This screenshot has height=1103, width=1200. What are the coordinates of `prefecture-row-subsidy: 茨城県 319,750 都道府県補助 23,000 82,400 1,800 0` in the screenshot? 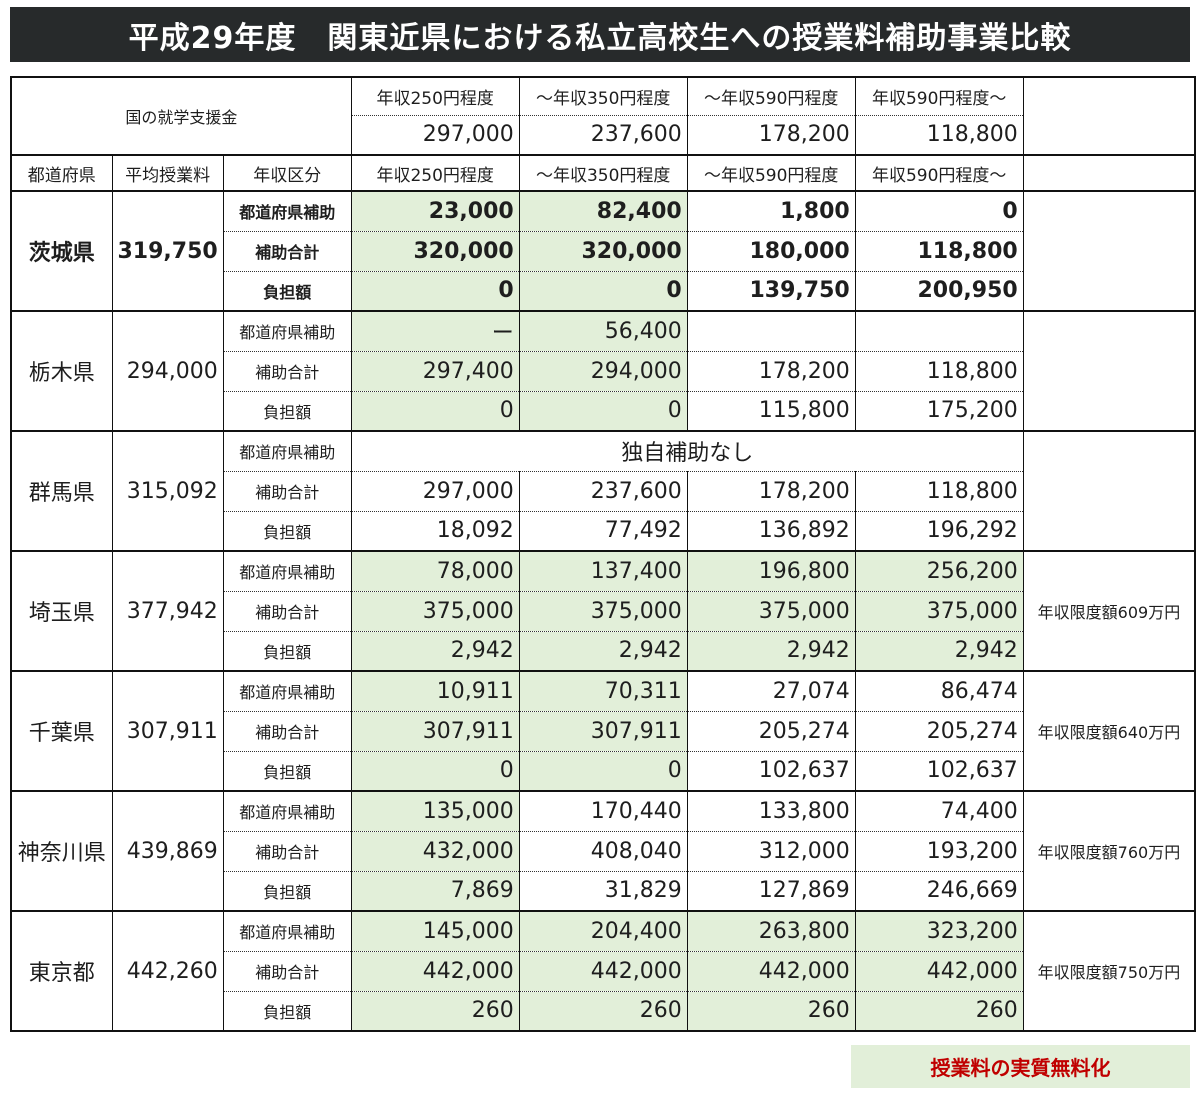 It's located at (603, 250).